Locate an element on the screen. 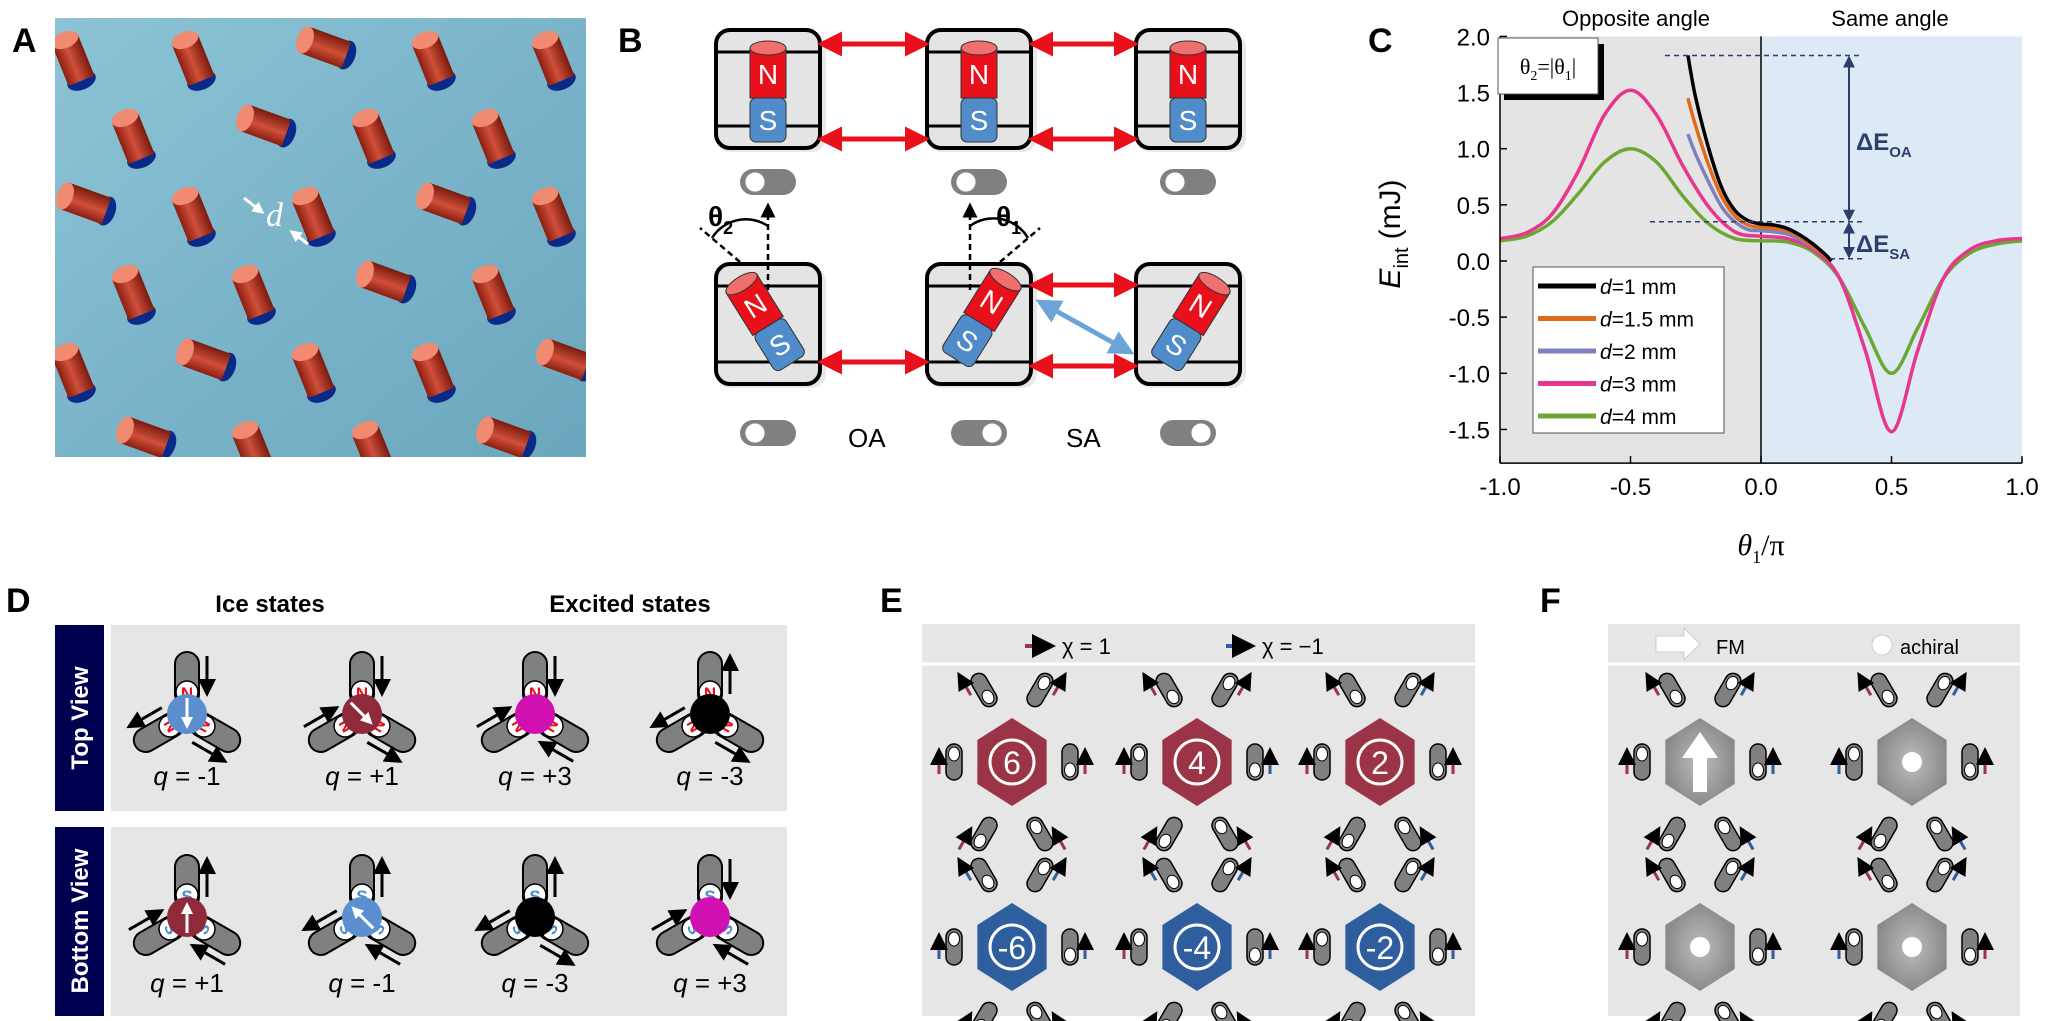 This screenshot has width=2048, height=1021. chiral-vertex--6: -6 is located at coordinates (1012, 938).